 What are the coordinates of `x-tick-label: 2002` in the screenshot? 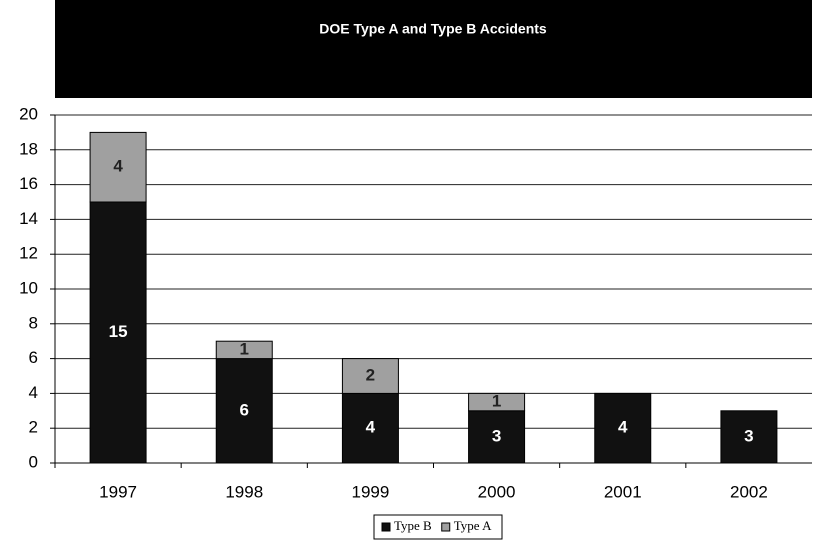 It's located at (749, 491).